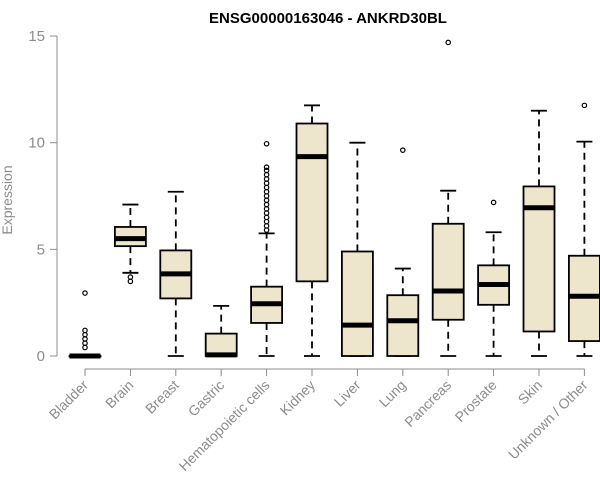  What do you see at coordinates (69, 400) in the screenshot?
I see `x-tick-label-0: Bladder` at bounding box center [69, 400].